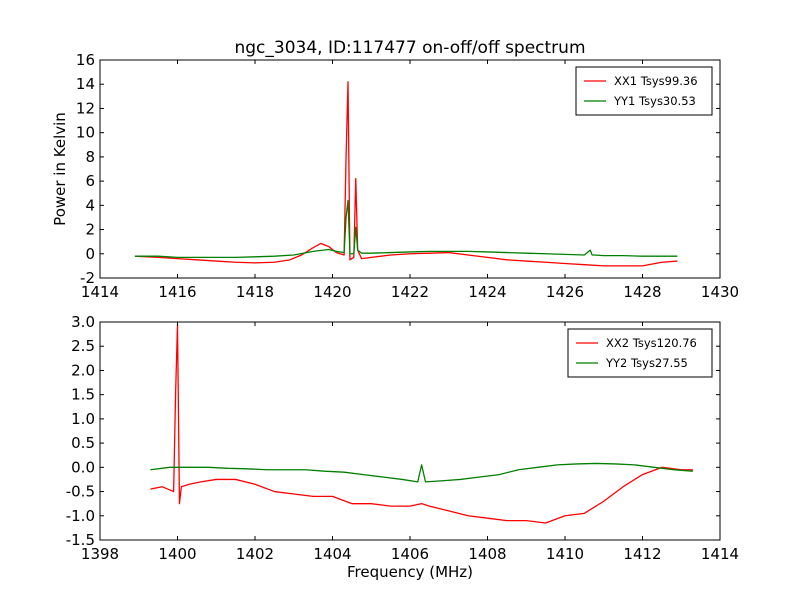  I want to click on x-tick-label: 1404, so click(332, 554).